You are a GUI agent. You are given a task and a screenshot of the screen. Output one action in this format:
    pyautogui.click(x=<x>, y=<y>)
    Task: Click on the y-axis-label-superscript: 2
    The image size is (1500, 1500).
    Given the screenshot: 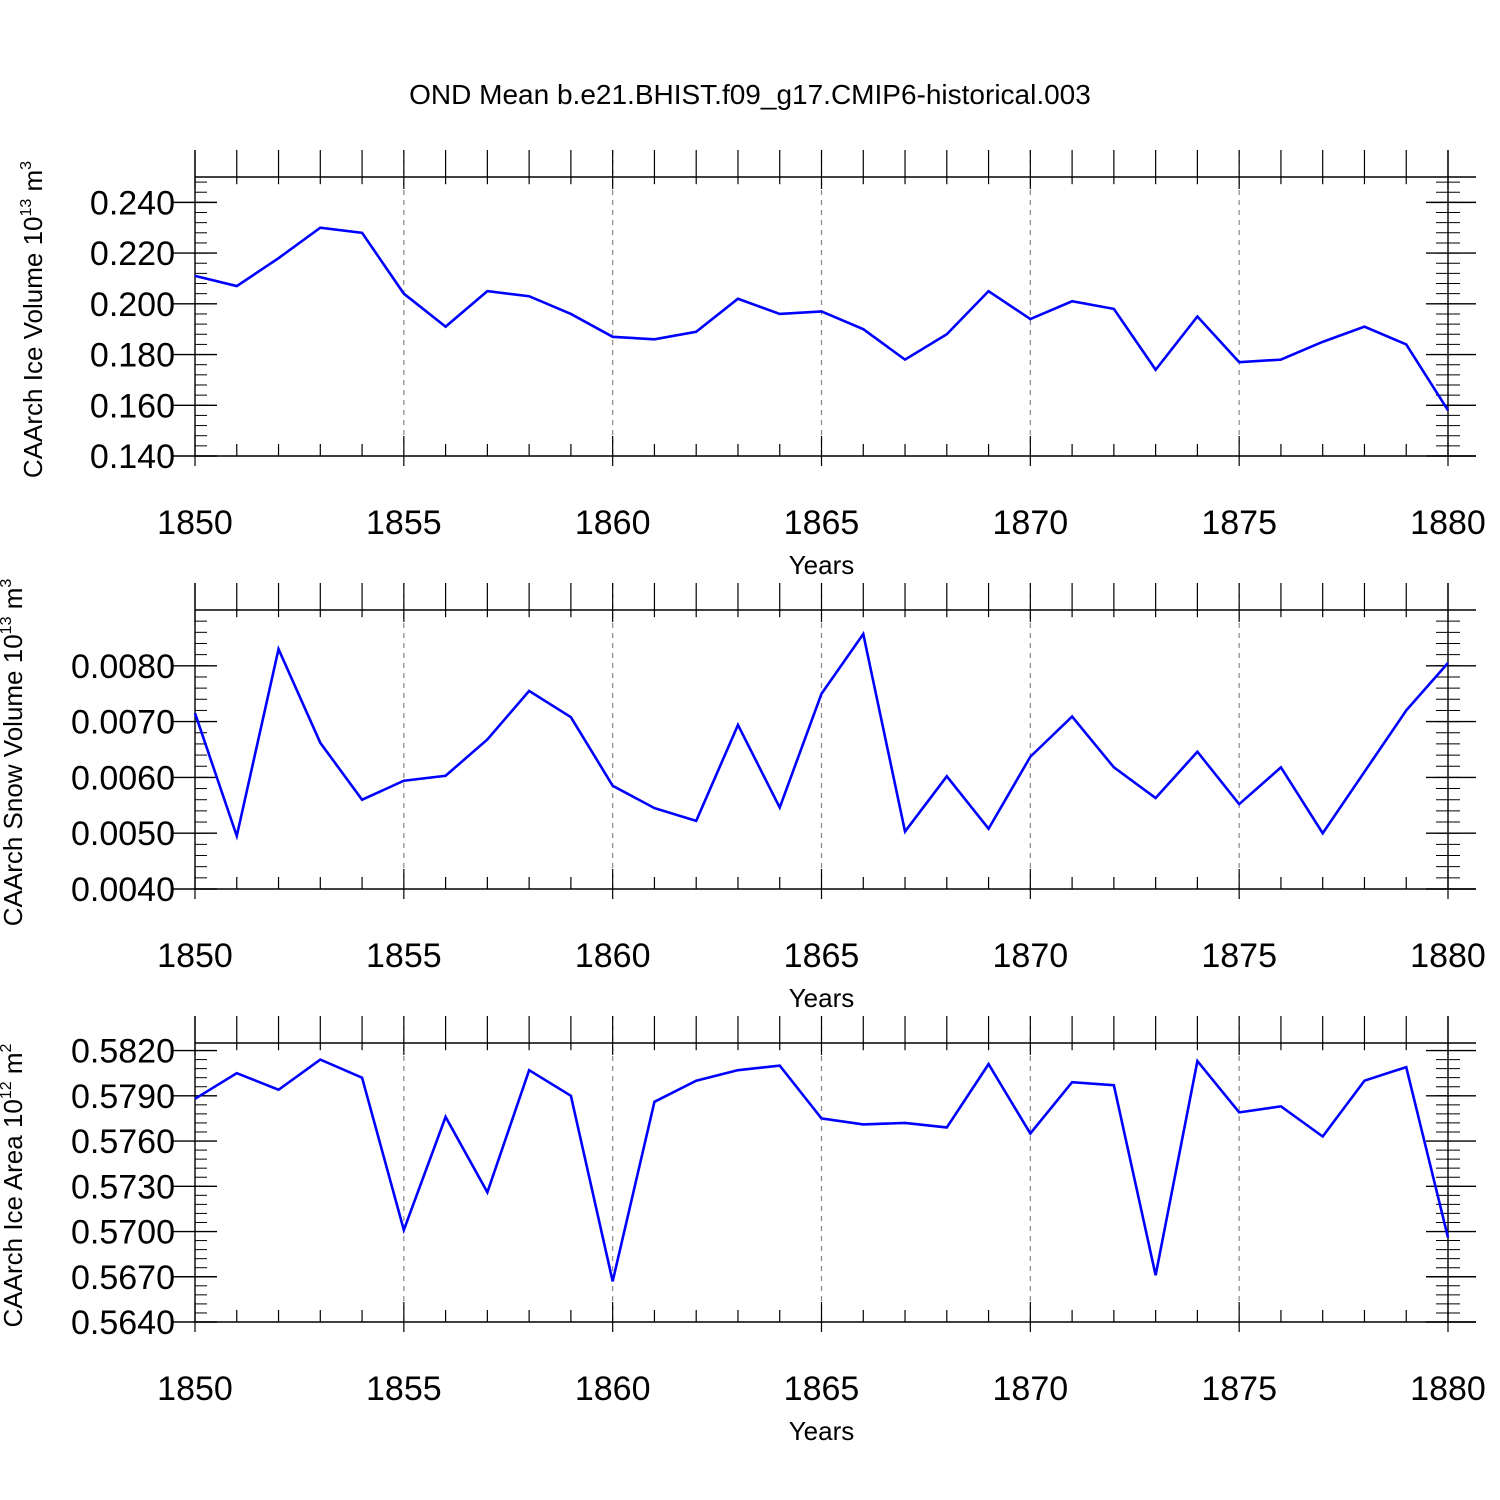 What is the action you would take?
    pyautogui.click(x=7, y=1047)
    